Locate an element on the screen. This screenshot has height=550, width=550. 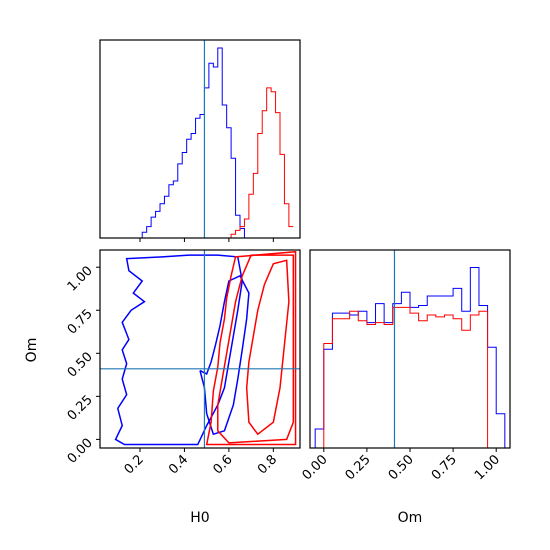
om-histogram-xtick-label-2: 0.50 is located at coordinates (401, 467).